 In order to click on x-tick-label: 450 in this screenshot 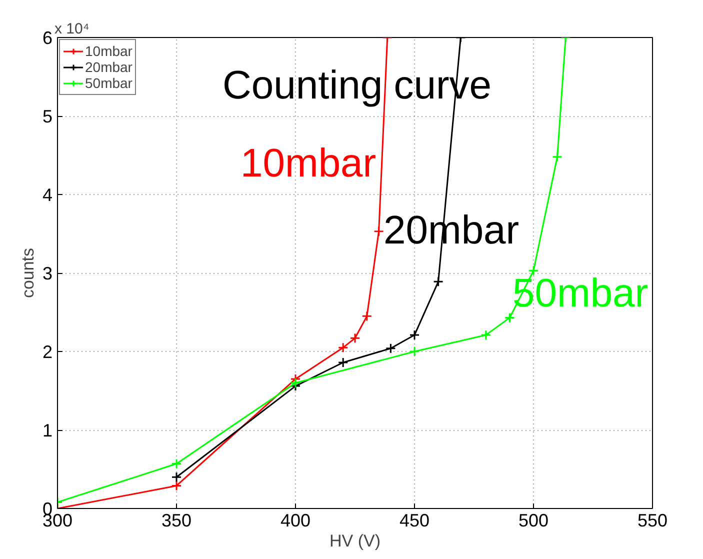, I will do `click(414, 520)`.